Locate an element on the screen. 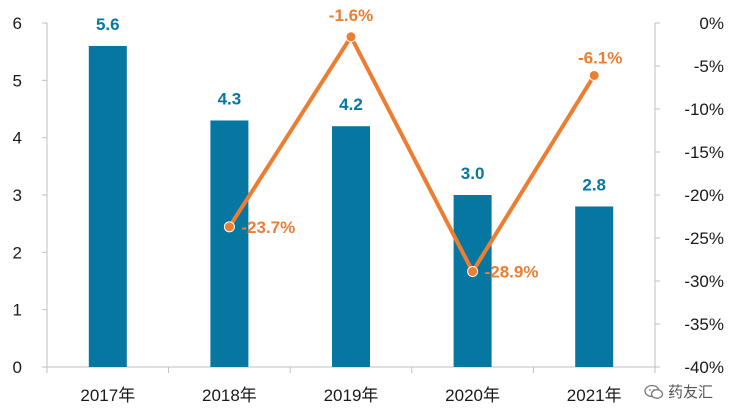 This screenshot has width=750, height=413. right-tick-label: 0% is located at coordinates (711, 23).